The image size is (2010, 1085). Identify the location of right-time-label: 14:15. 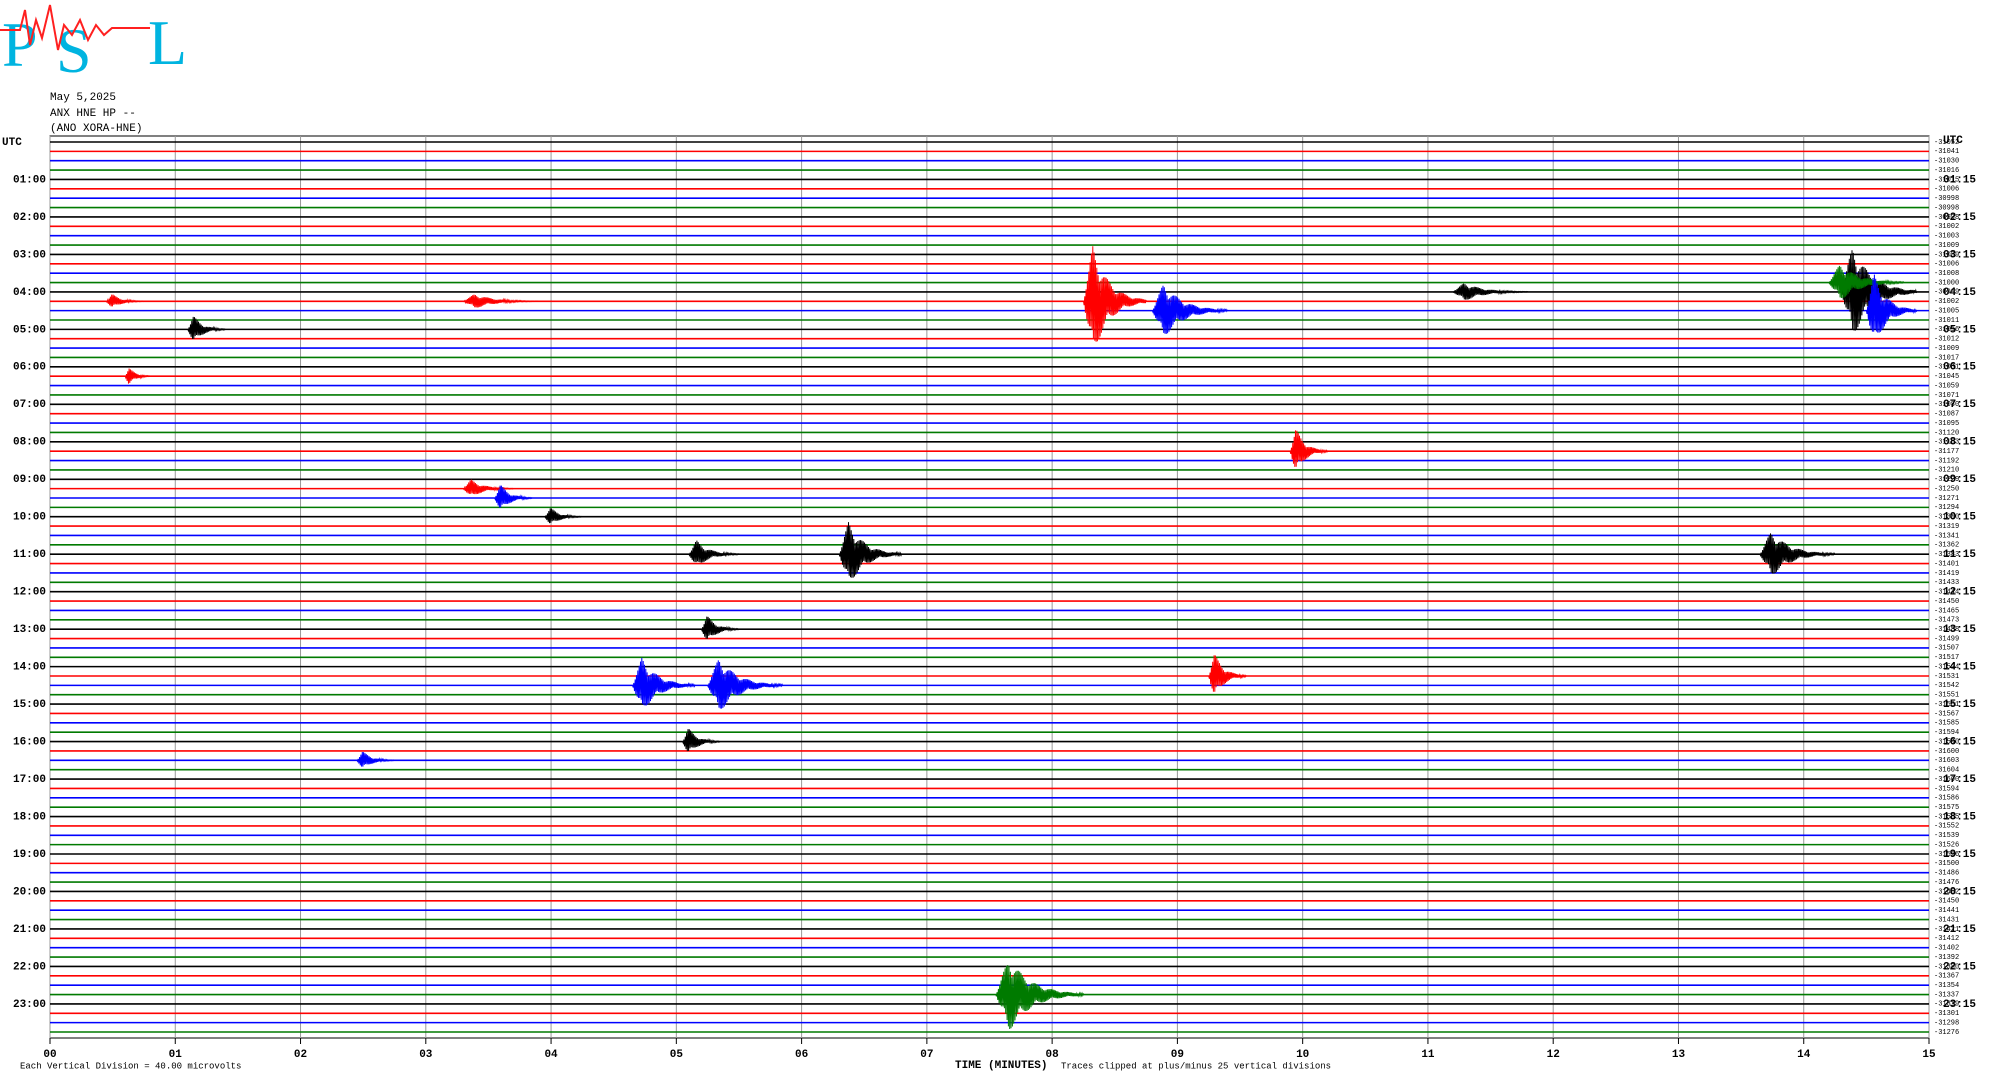
(1959, 668).